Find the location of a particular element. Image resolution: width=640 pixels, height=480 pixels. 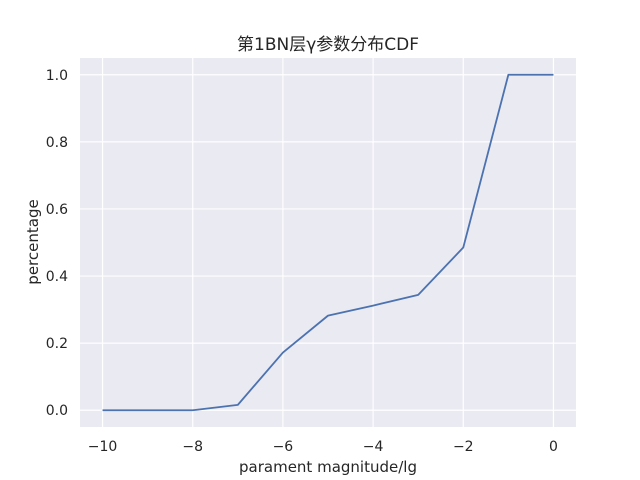

x-tick-label: −8 is located at coordinates (192, 447).